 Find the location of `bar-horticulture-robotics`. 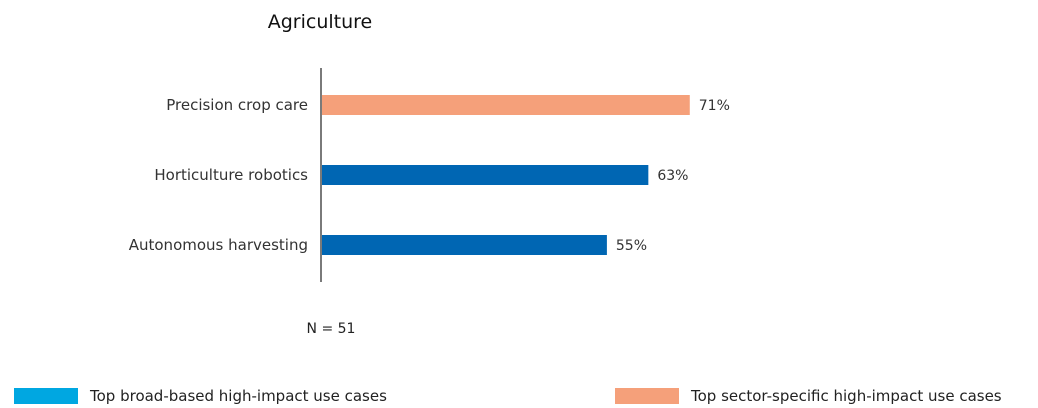

bar-horticulture-robotics is located at coordinates (485, 175).